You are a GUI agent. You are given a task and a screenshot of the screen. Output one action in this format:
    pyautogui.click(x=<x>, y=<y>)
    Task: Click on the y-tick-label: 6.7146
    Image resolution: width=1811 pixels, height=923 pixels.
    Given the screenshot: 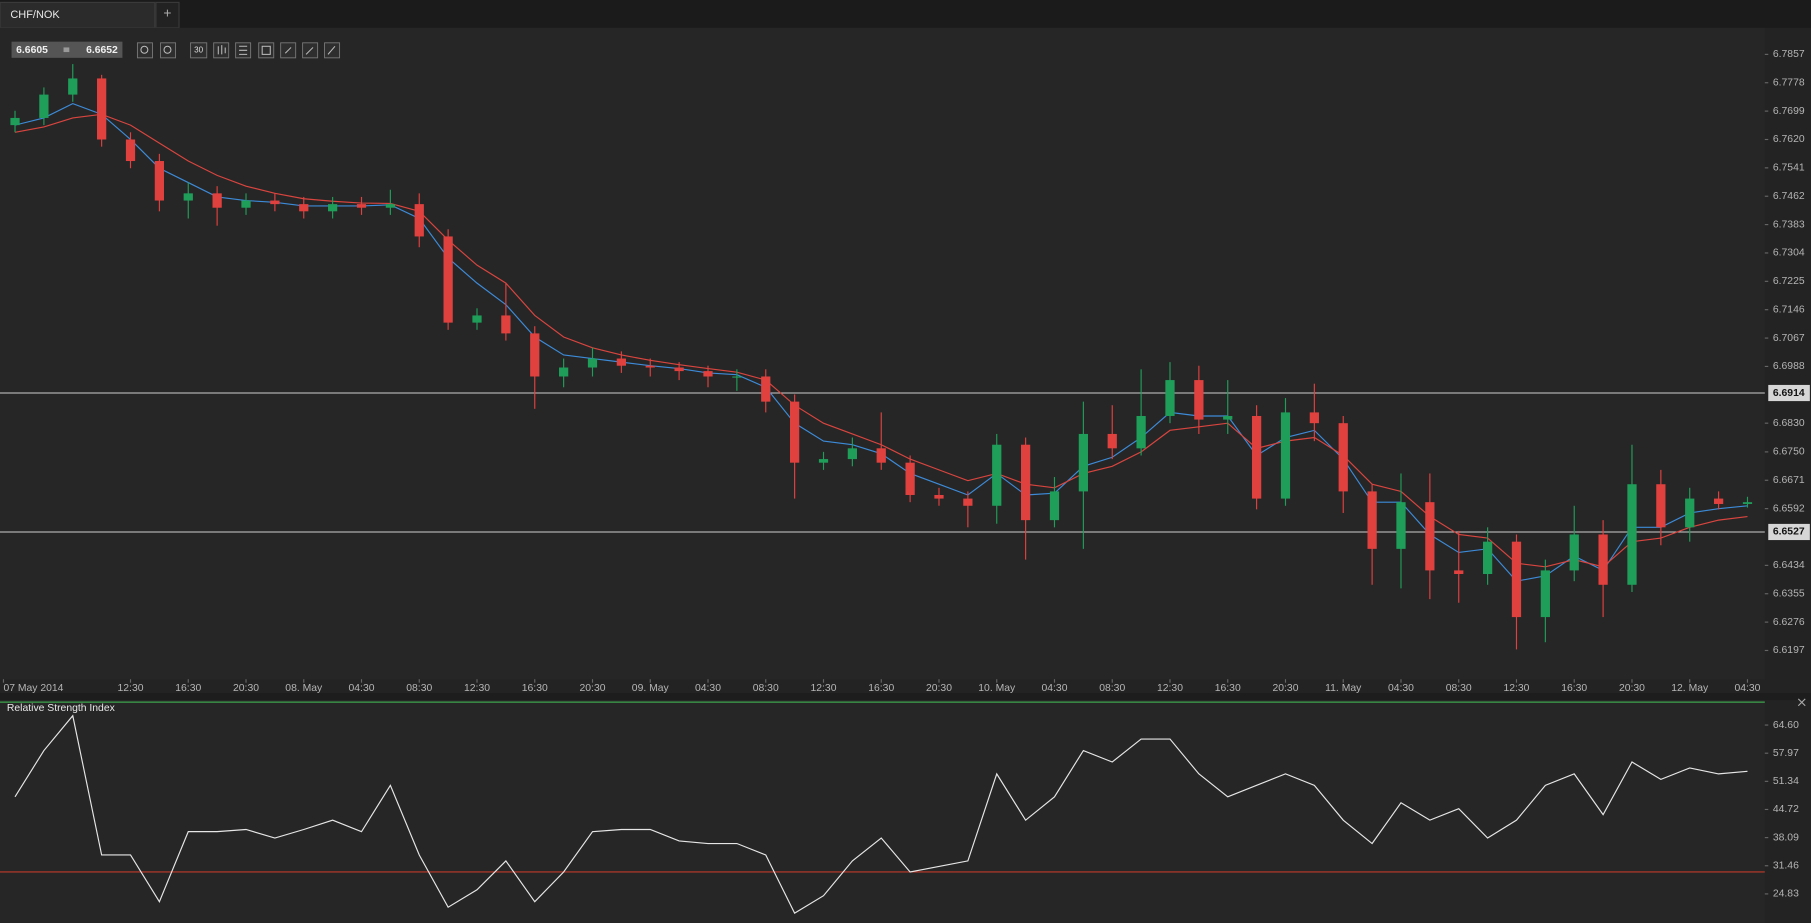 What is the action you would take?
    pyautogui.click(x=1789, y=309)
    